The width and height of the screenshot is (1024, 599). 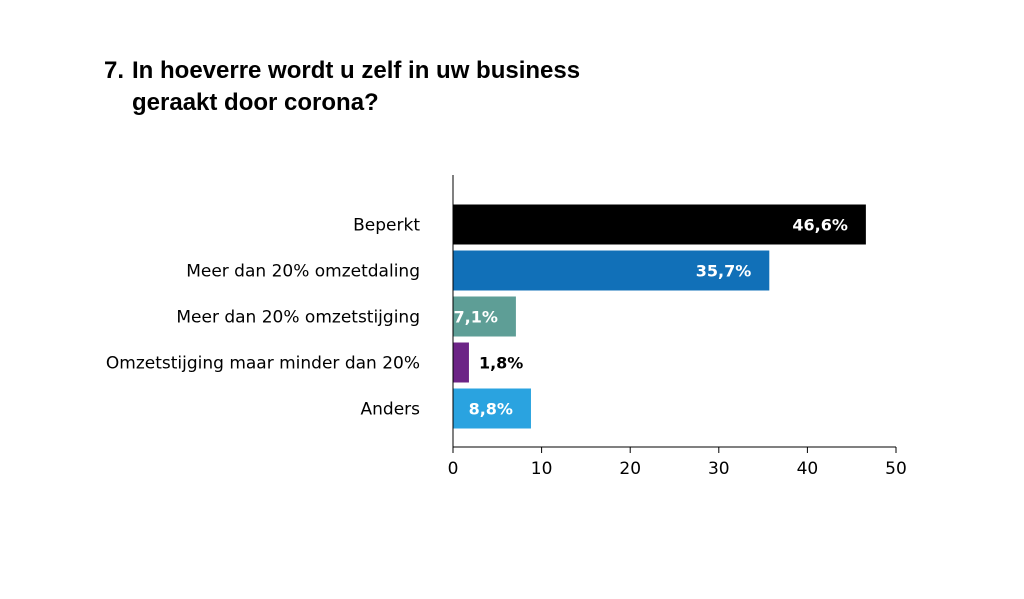 I want to click on data-label: 35,7%, so click(x=724, y=271).